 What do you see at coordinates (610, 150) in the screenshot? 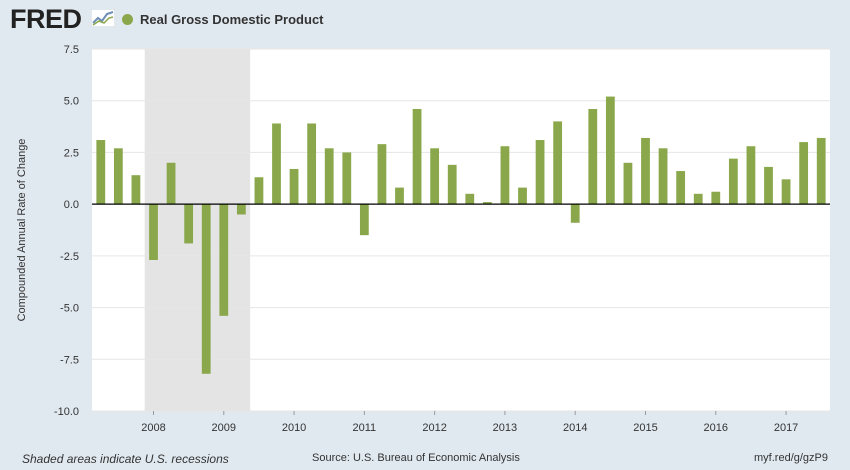
I see `bar-2014Q3` at bounding box center [610, 150].